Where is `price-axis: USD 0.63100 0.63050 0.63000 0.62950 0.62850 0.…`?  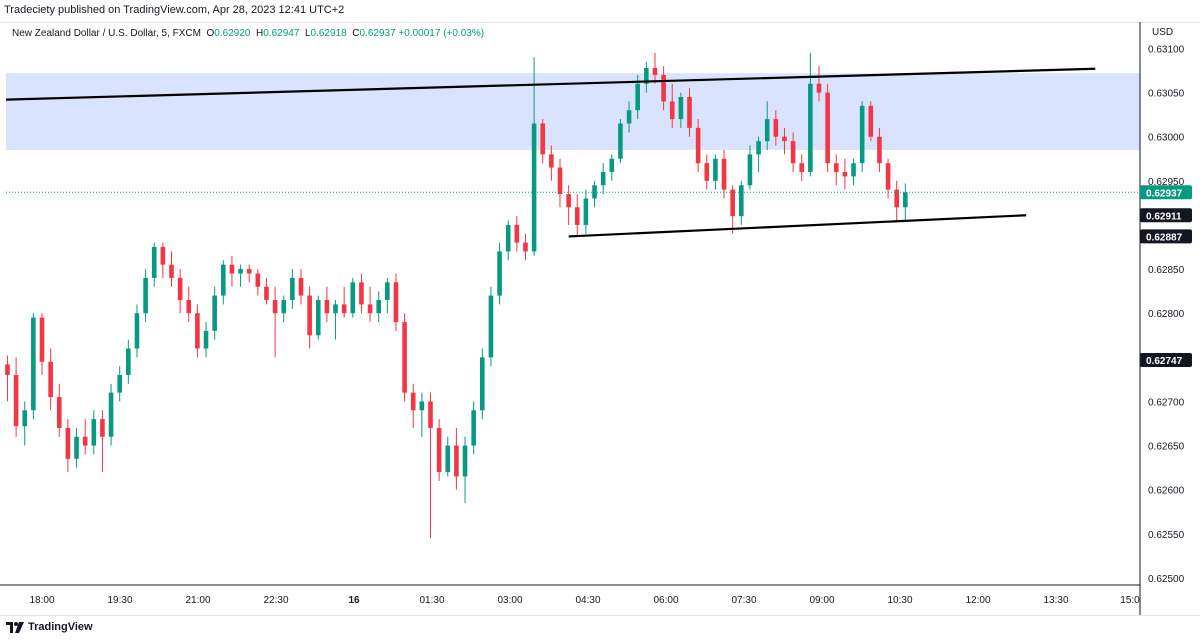 price-axis: USD 0.63100 0.63050 0.63000 0.62950 0.62850 0.… is located at coordinates (1165, 318).